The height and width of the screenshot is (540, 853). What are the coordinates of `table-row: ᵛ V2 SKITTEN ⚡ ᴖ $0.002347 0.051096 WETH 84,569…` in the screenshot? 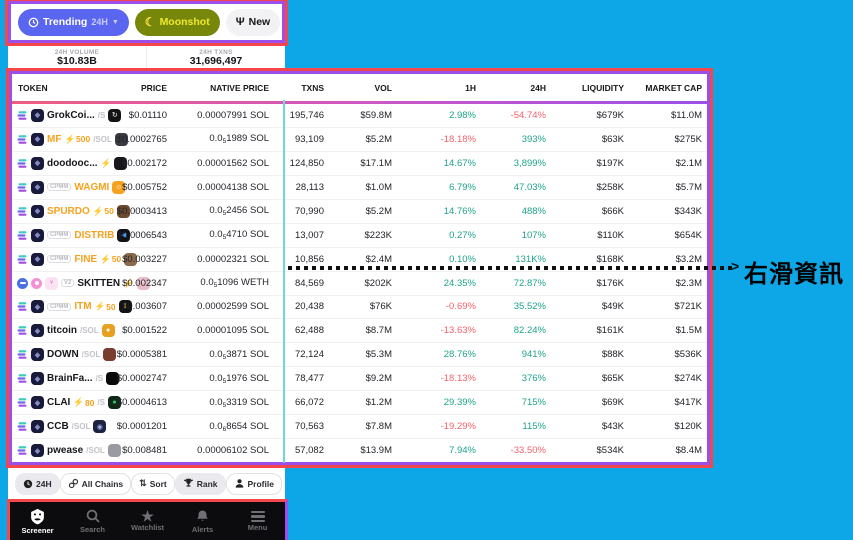 It's located at (359, 282).